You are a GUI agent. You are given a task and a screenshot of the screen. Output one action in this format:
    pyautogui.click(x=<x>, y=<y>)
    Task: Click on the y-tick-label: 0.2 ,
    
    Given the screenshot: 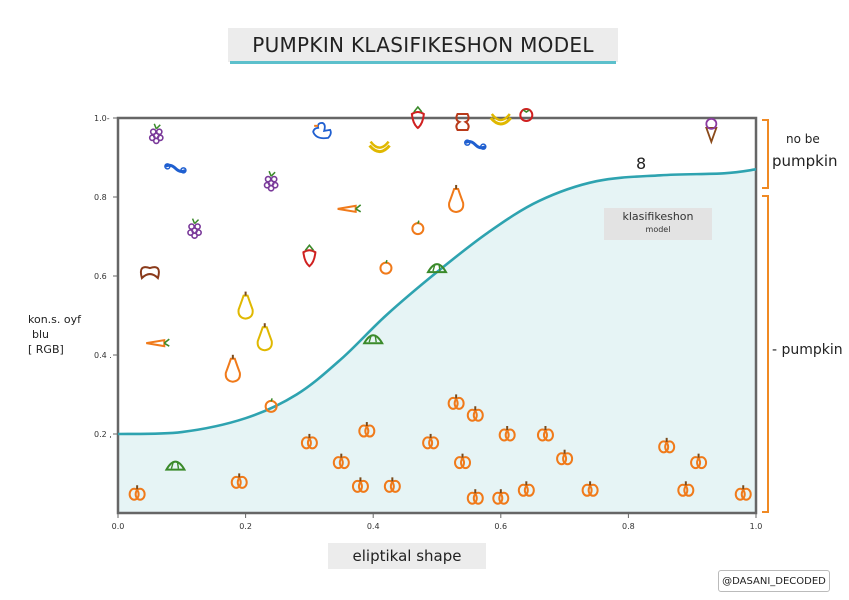 What is the action you would take?
    pyautogui.click(x=103, y=434)
    